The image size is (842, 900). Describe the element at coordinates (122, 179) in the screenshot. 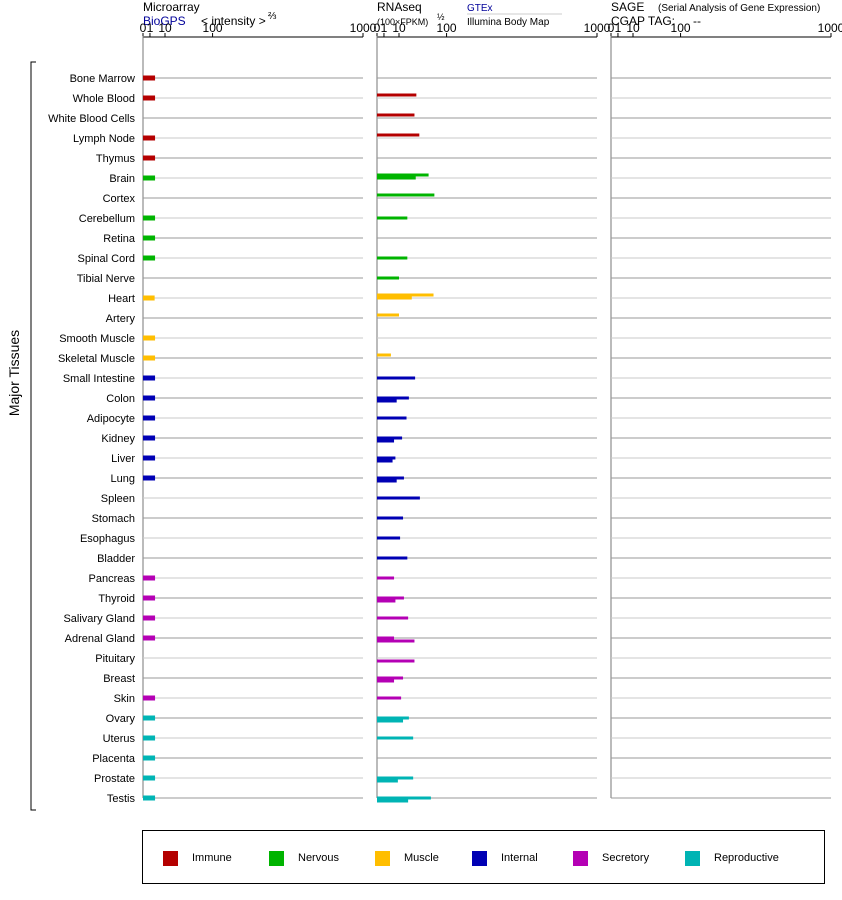

I see `tissue-label: Brain` at that location.